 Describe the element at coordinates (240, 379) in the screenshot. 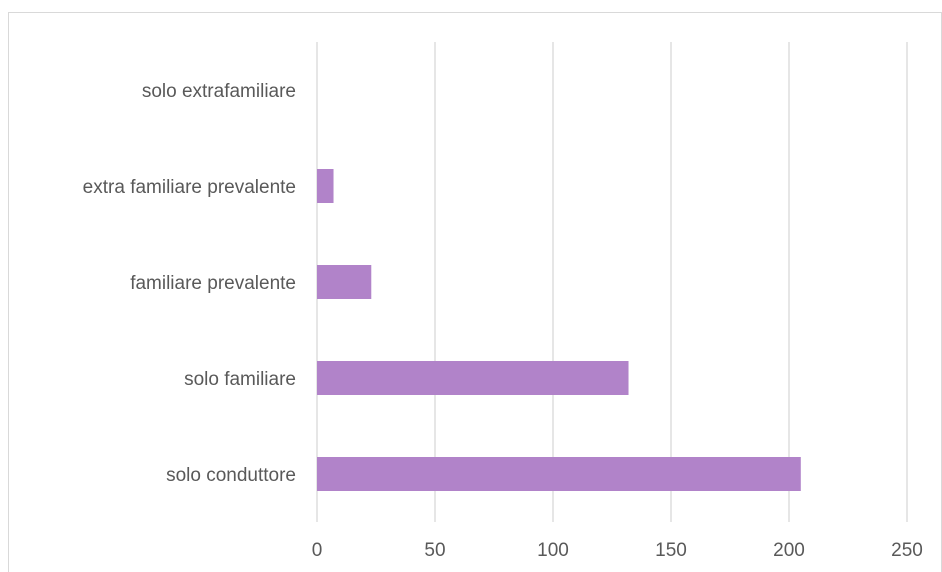

I see `category-label: solo familiare` at that location.